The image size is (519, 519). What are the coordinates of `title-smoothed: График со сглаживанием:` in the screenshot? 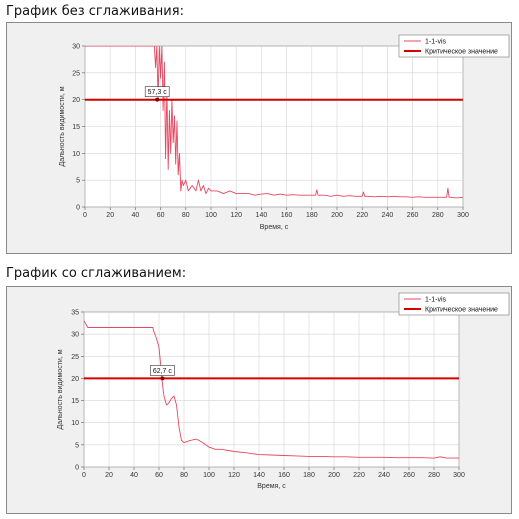 It's located at (96, 273).